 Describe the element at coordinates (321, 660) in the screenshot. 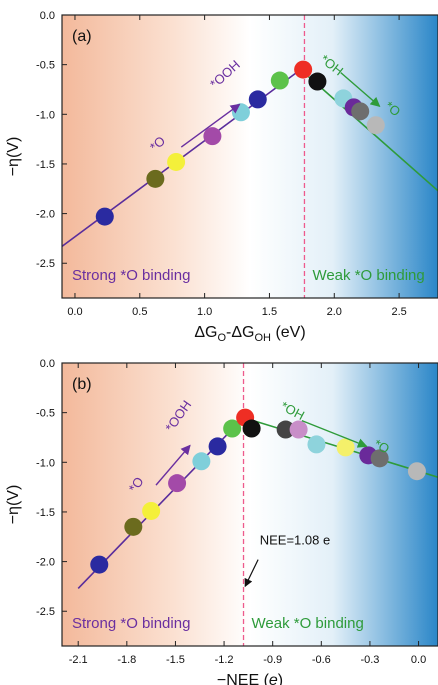

I see `x-tick-label: -0.6` at that location.